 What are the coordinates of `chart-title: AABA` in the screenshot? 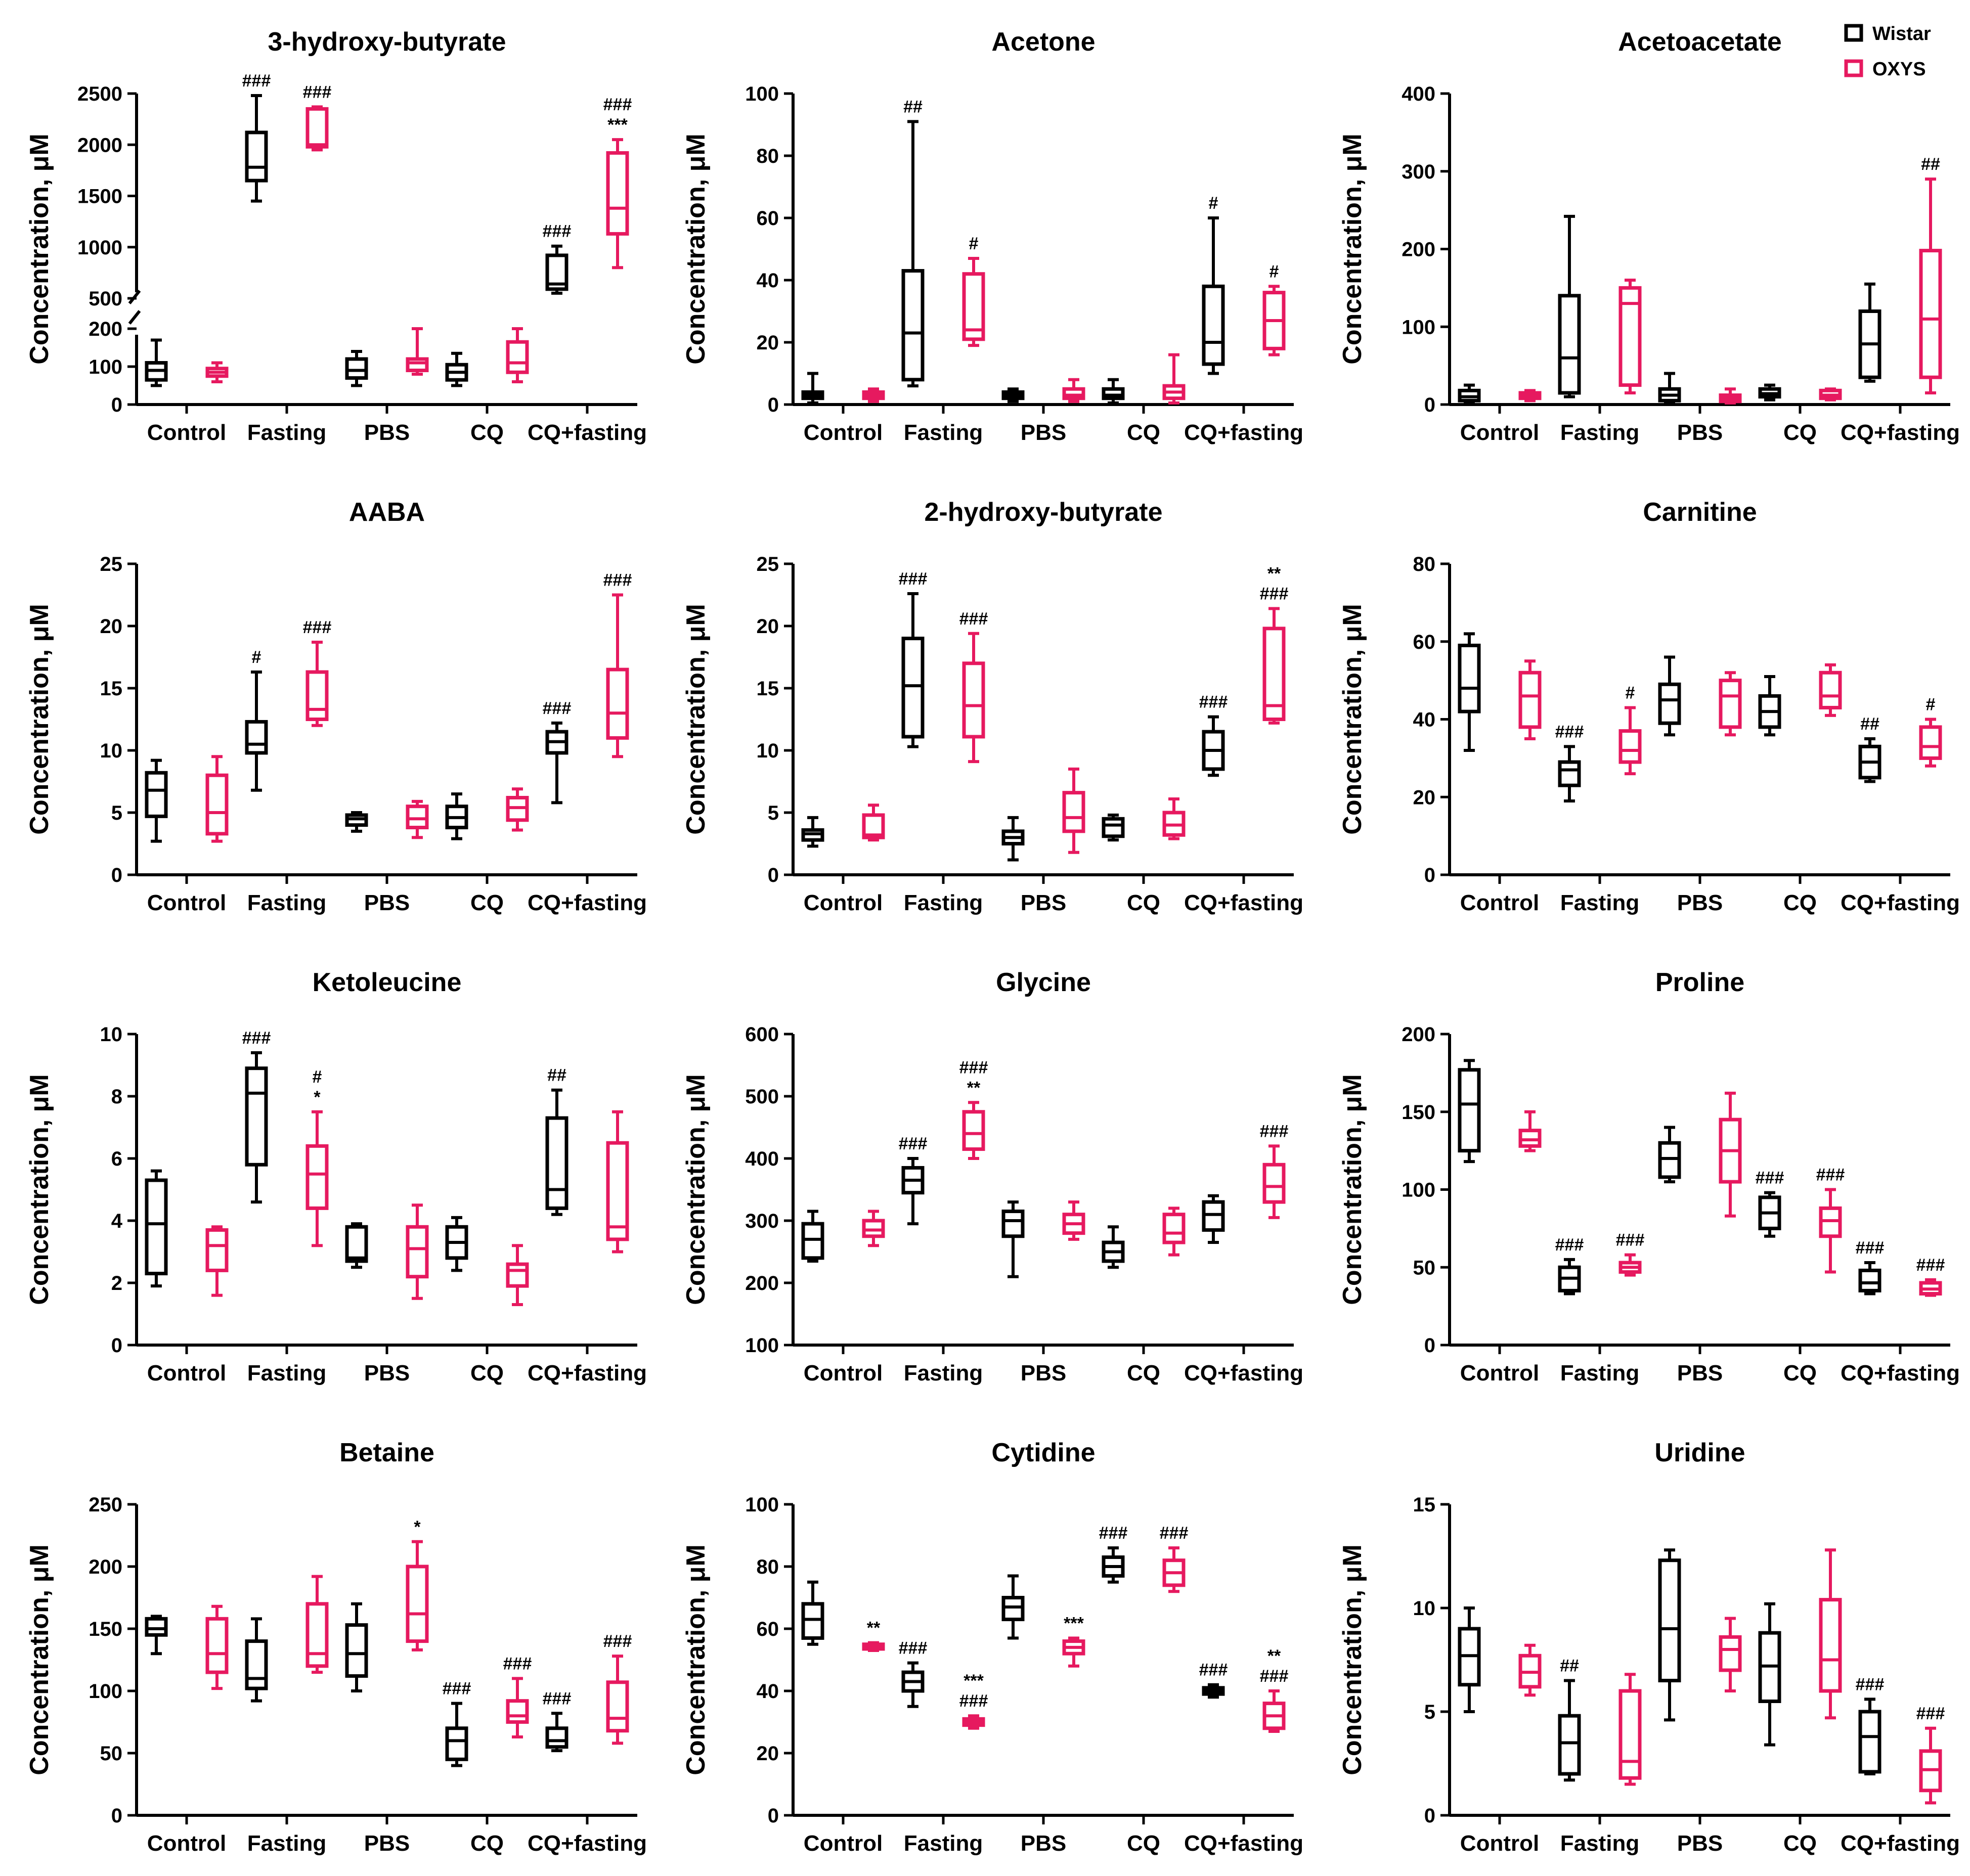 It's located at (387, 512).